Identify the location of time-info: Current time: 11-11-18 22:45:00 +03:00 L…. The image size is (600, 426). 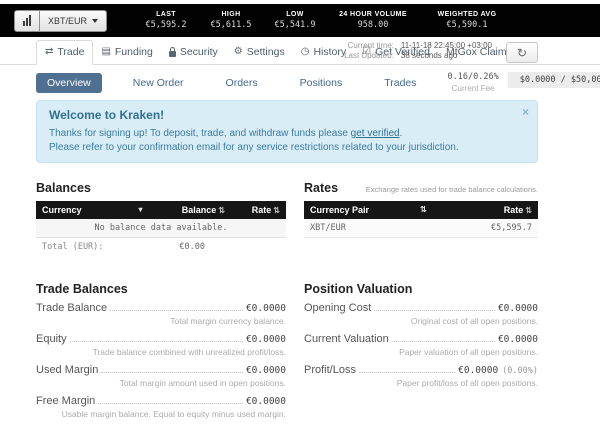
(418, 50).